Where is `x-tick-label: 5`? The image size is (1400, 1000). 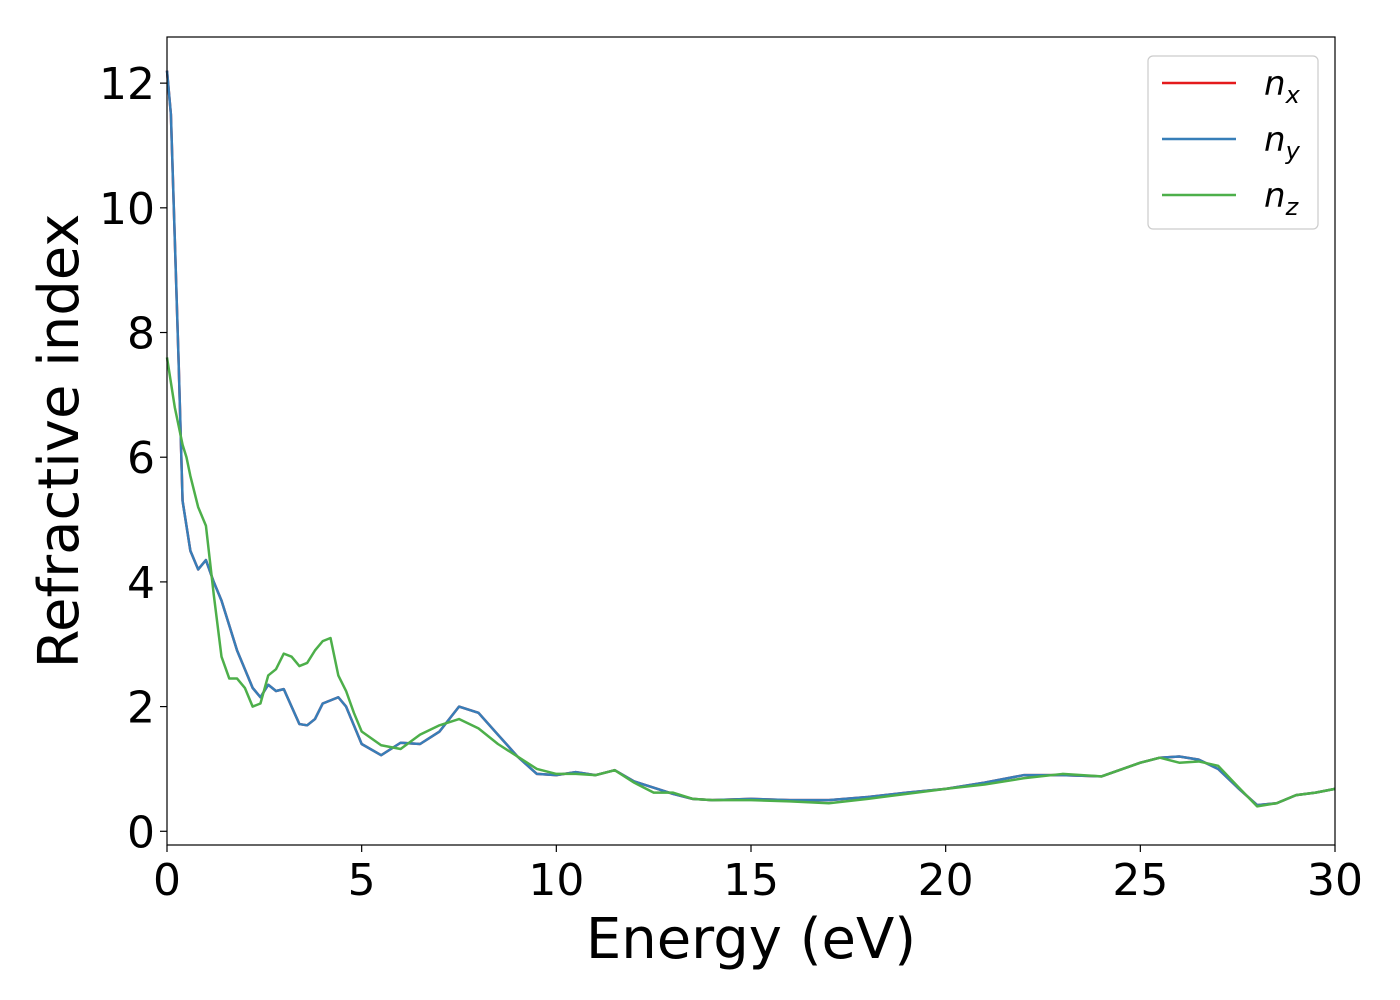
x-tick-label: 5 is located at coordinates (362, 880).